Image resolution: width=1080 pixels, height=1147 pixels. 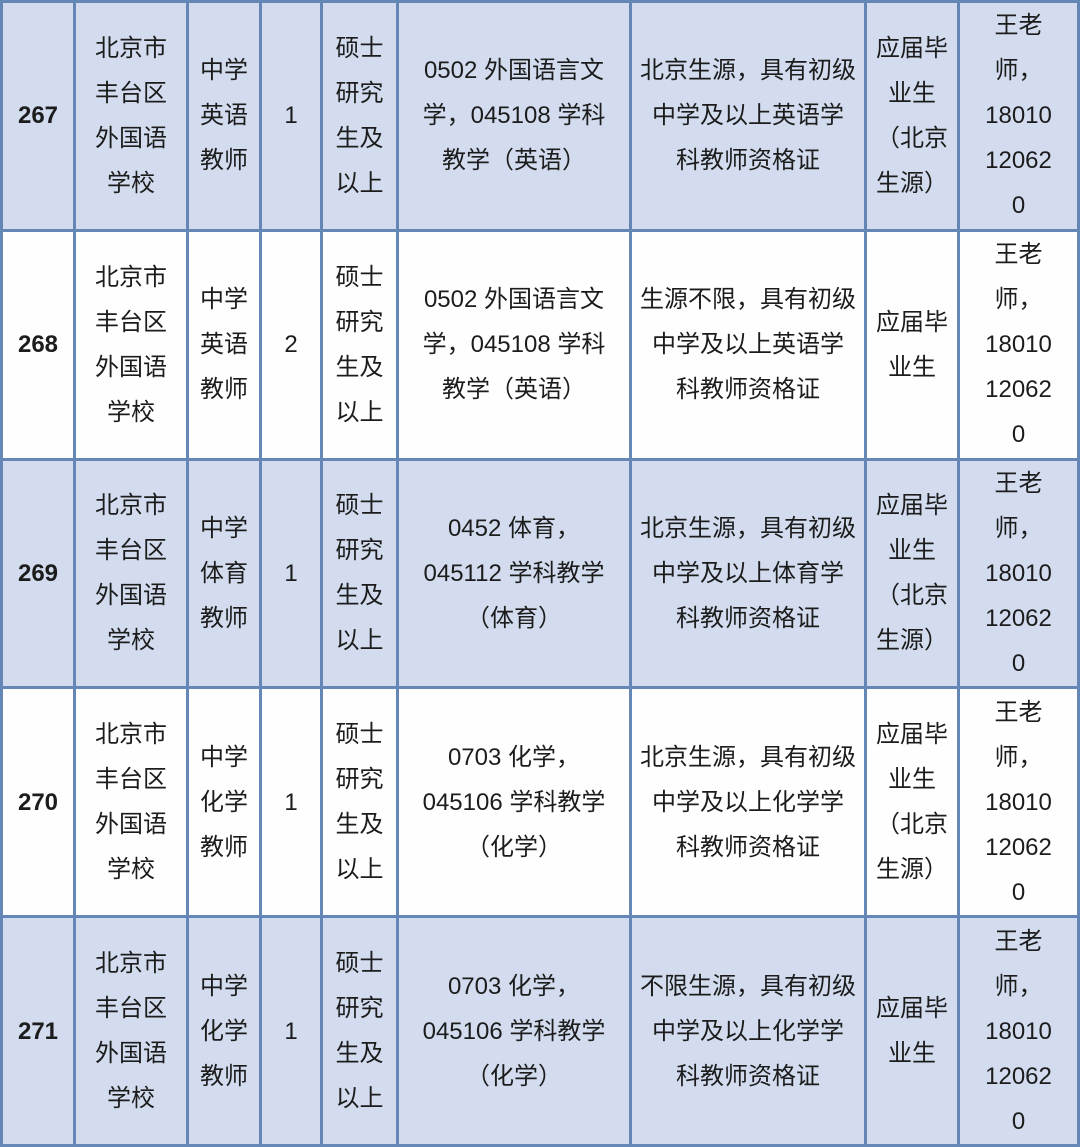 What do you see at coordinates (748, 1031) in the screenshot?
I see `cell-requirements: 不限生源，具有初级 中学及以上化学学 科教师资格证` at bounding box center [748, 1031].